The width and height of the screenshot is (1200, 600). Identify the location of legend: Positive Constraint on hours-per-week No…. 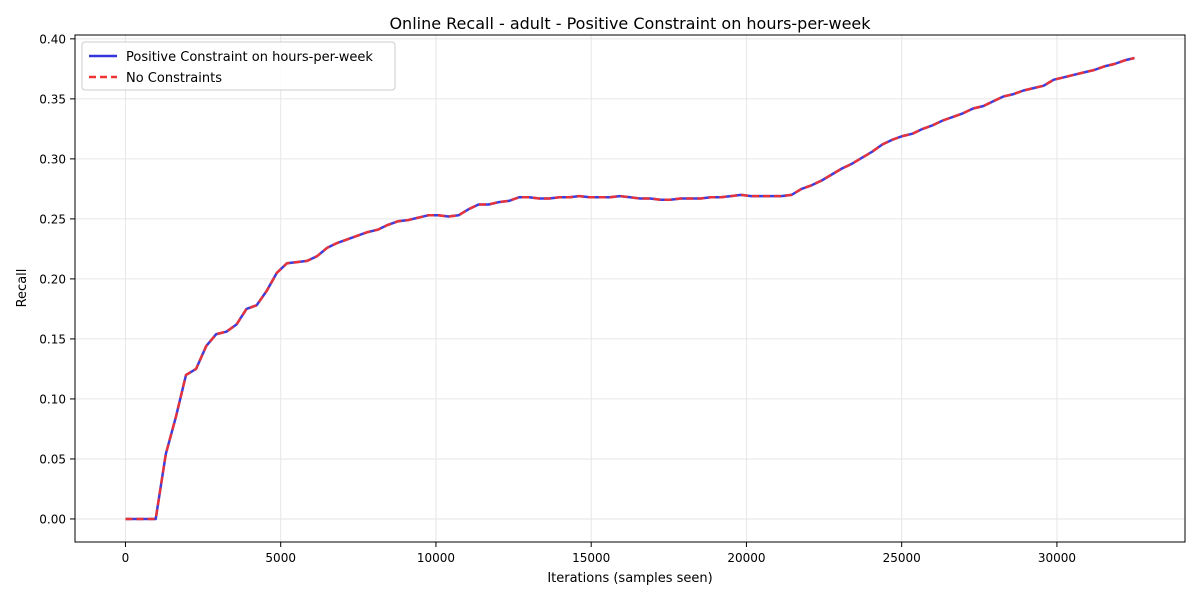
(238, 66).